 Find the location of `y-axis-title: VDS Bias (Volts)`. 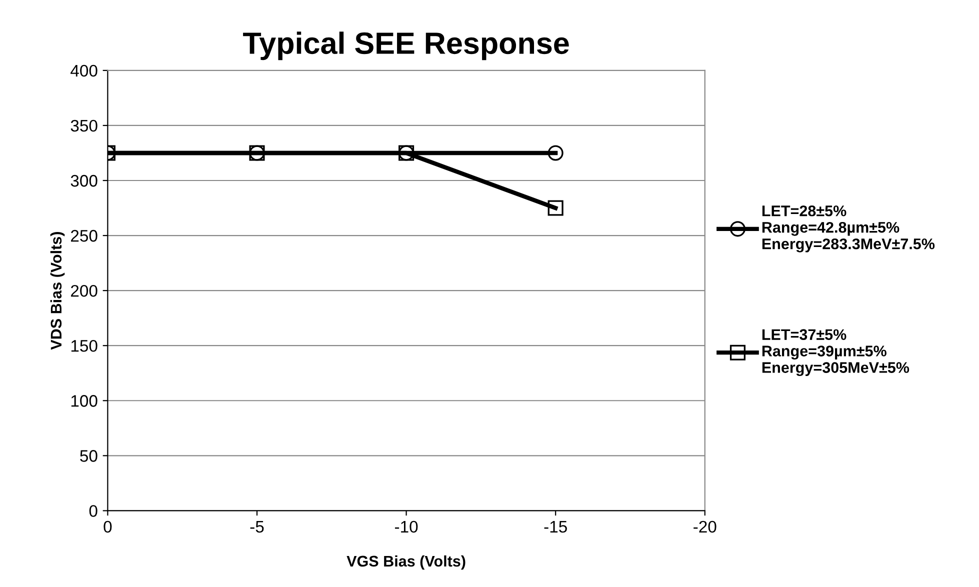

y-axis-title: VDS Bias (Volts) is located at coordinates (57, 291).